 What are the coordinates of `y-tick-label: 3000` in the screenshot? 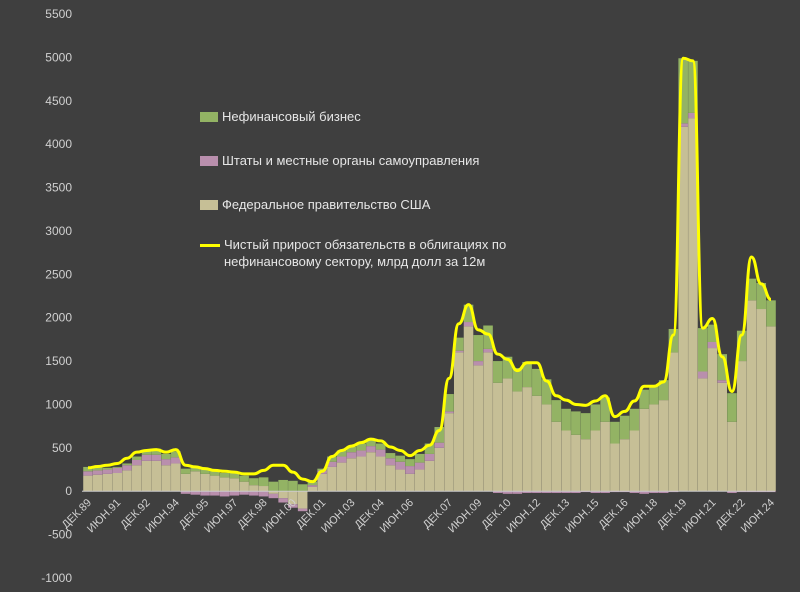 It's located at (58, 231).